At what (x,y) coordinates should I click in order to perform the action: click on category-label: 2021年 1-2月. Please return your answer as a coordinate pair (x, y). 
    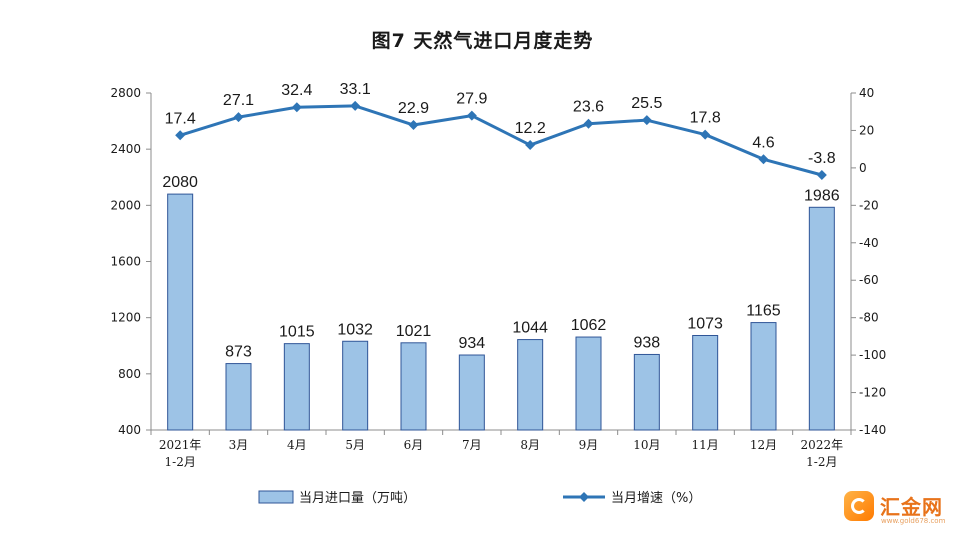
    Looking at the image, I should click on (180, 453).